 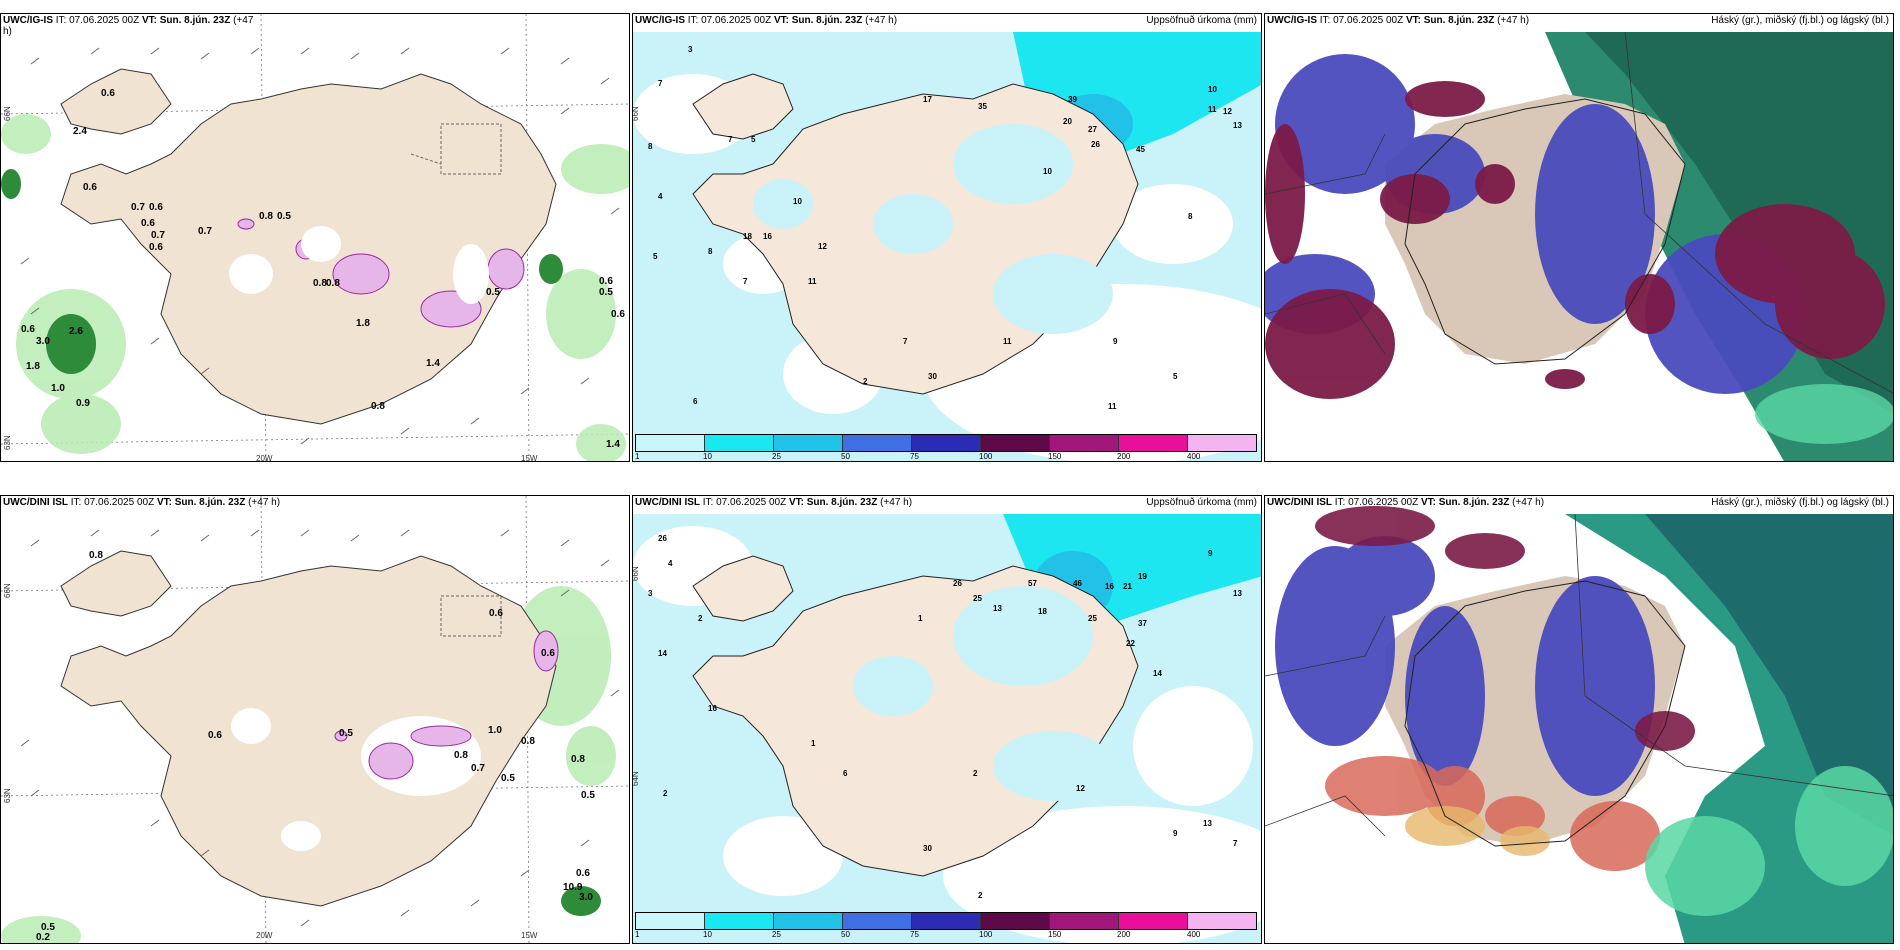 What do you see at coordinates (495, 730) in the screenshot?
I see `val-label: 1.0` at bounding box center [495, 730].